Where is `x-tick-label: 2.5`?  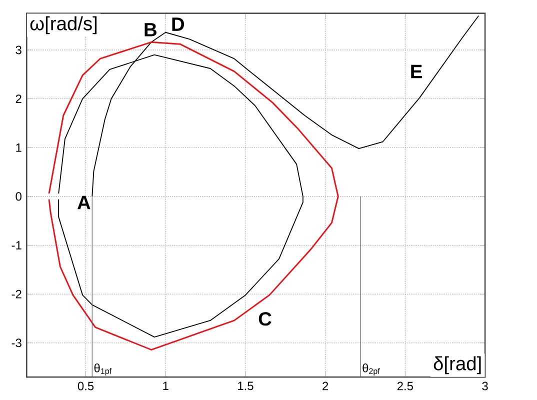 x-tick-label: 2.5 is located at coordinates (405, 386).